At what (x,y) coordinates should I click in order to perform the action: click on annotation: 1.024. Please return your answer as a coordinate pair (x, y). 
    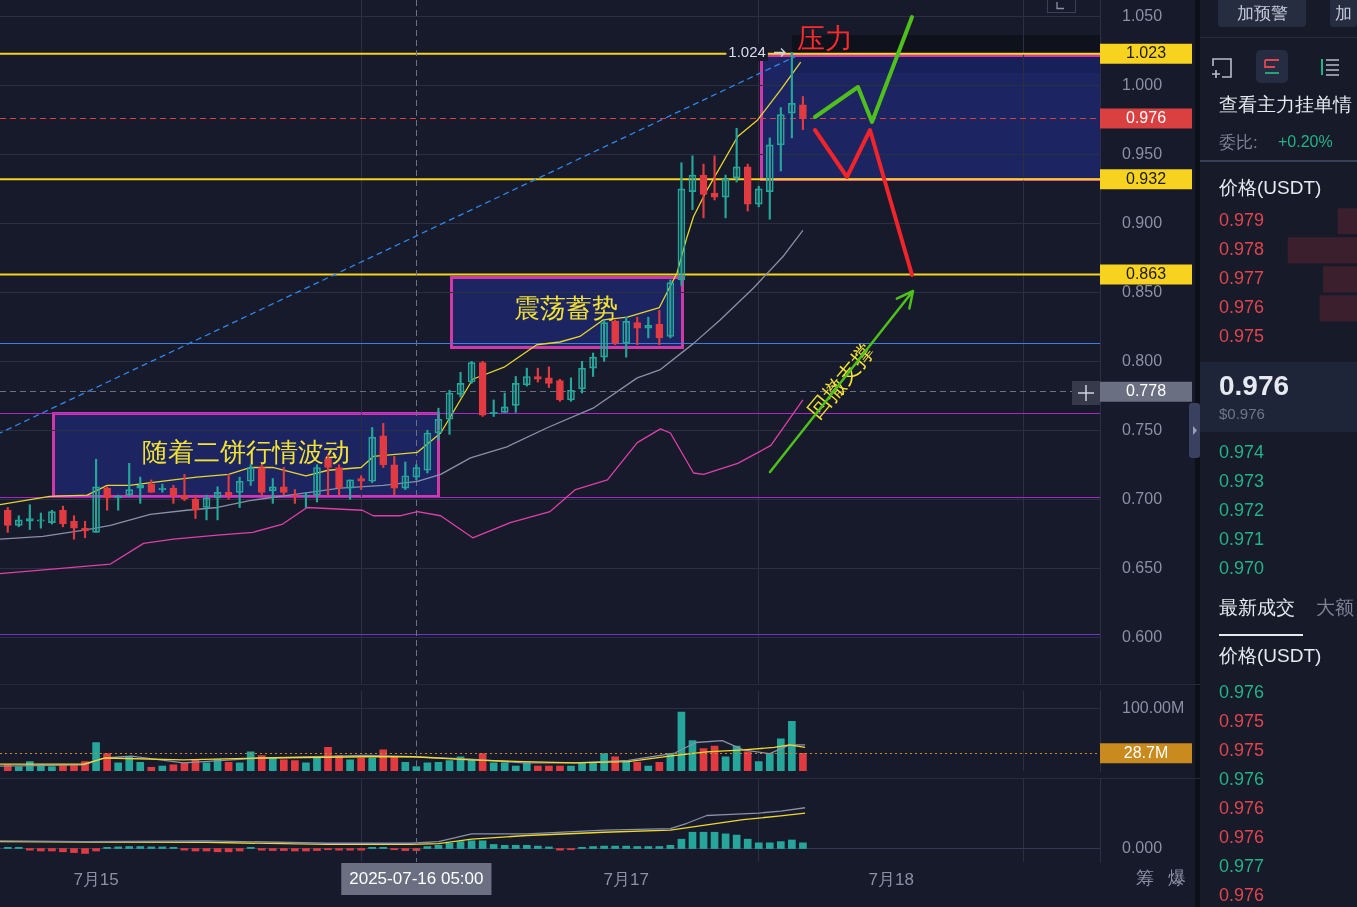
    Looking at the image, I should click on (747, 51).